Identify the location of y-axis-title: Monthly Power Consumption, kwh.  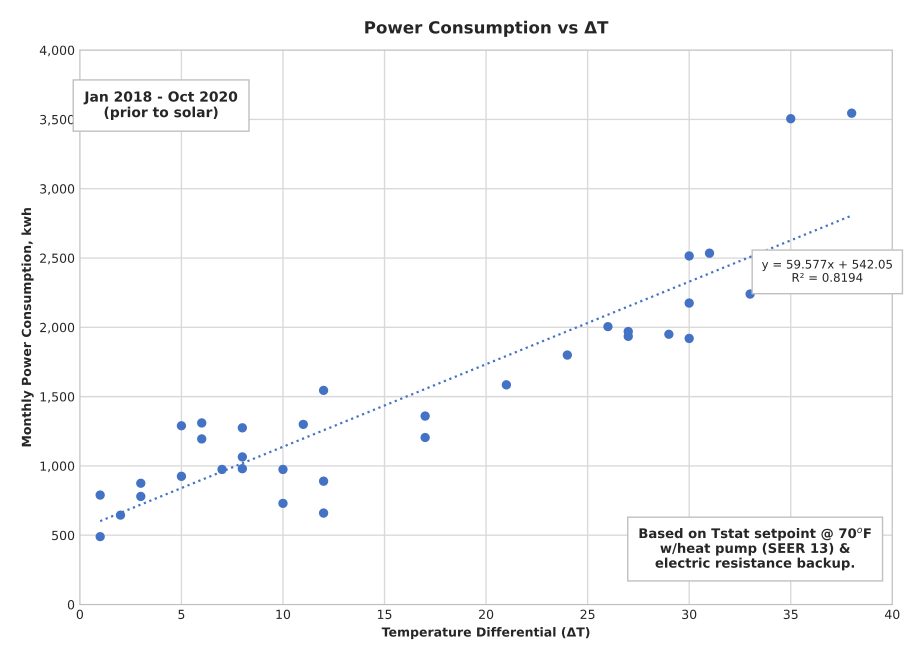
(27, 327).